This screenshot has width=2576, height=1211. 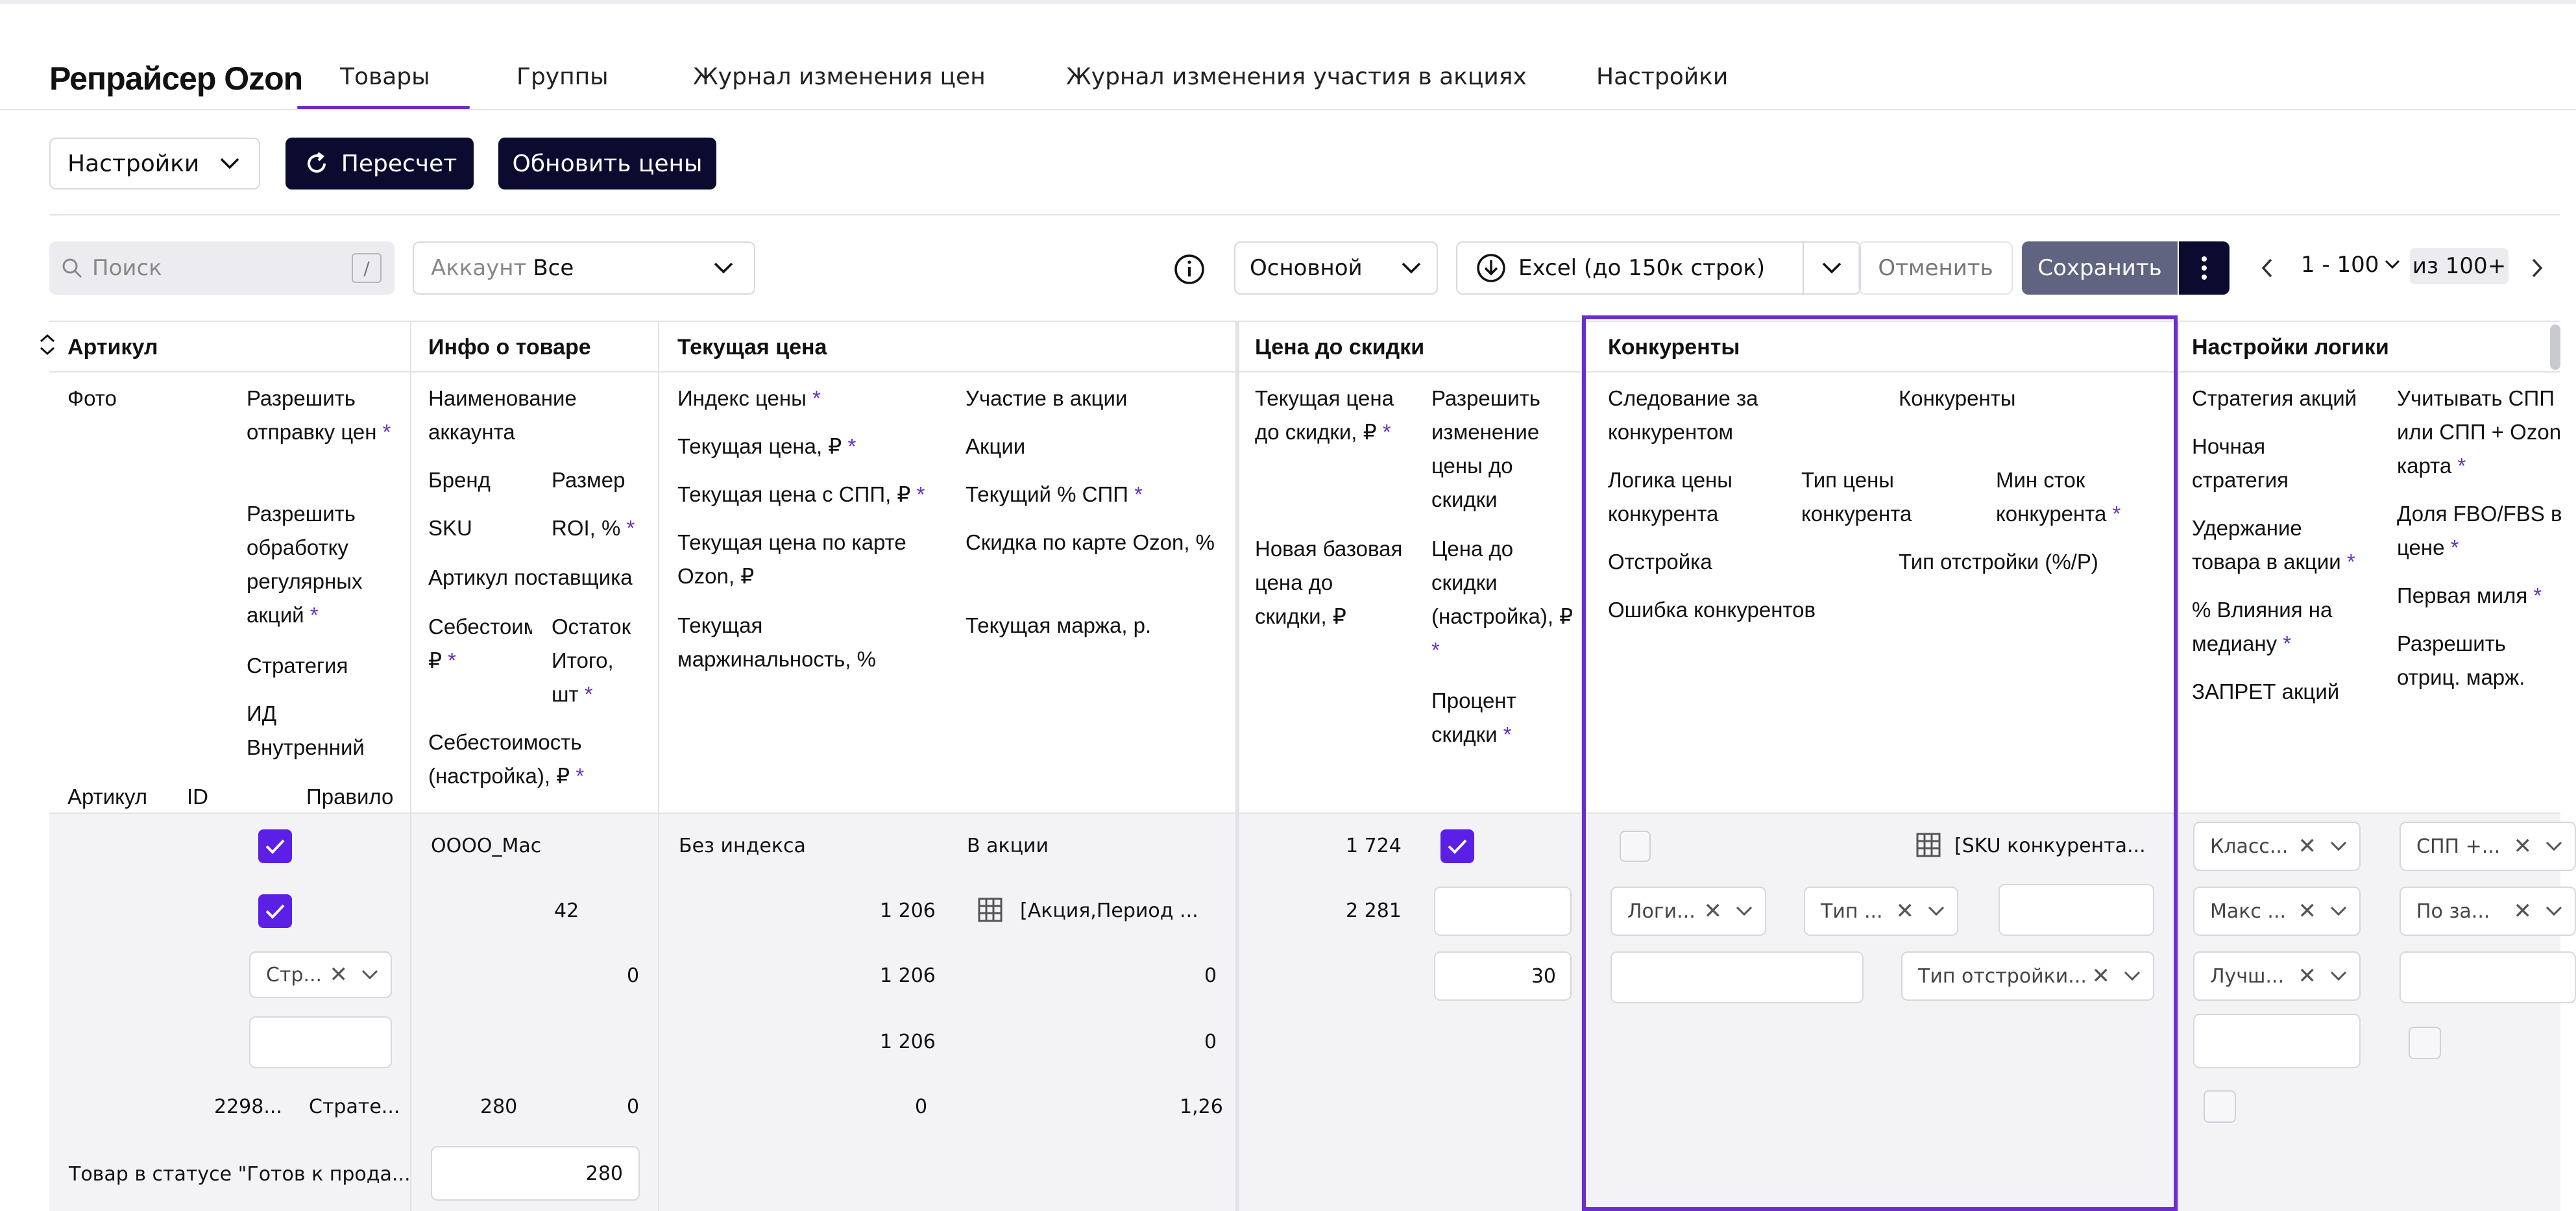 I want to click on more-options-button, so click(x=2204, y=268).